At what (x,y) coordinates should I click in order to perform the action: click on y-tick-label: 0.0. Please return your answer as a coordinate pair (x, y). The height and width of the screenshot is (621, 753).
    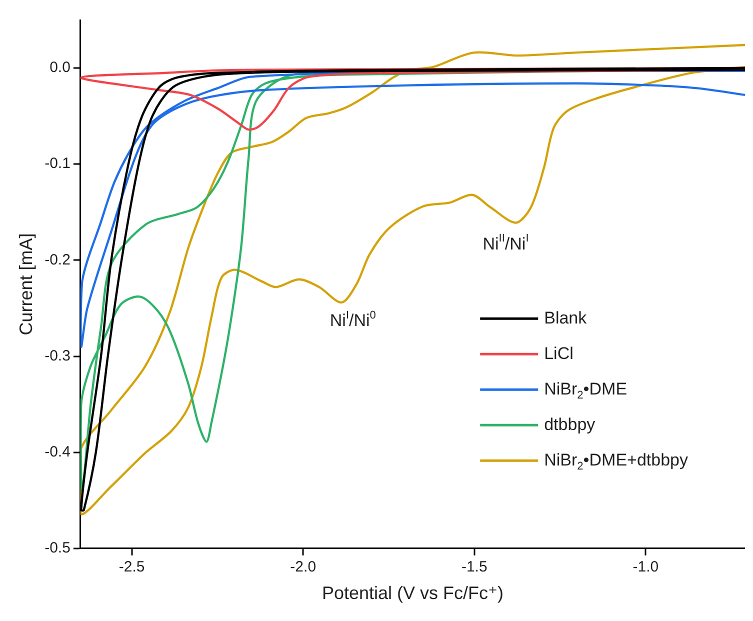
    Looking at the image, I should click on (60, 67).